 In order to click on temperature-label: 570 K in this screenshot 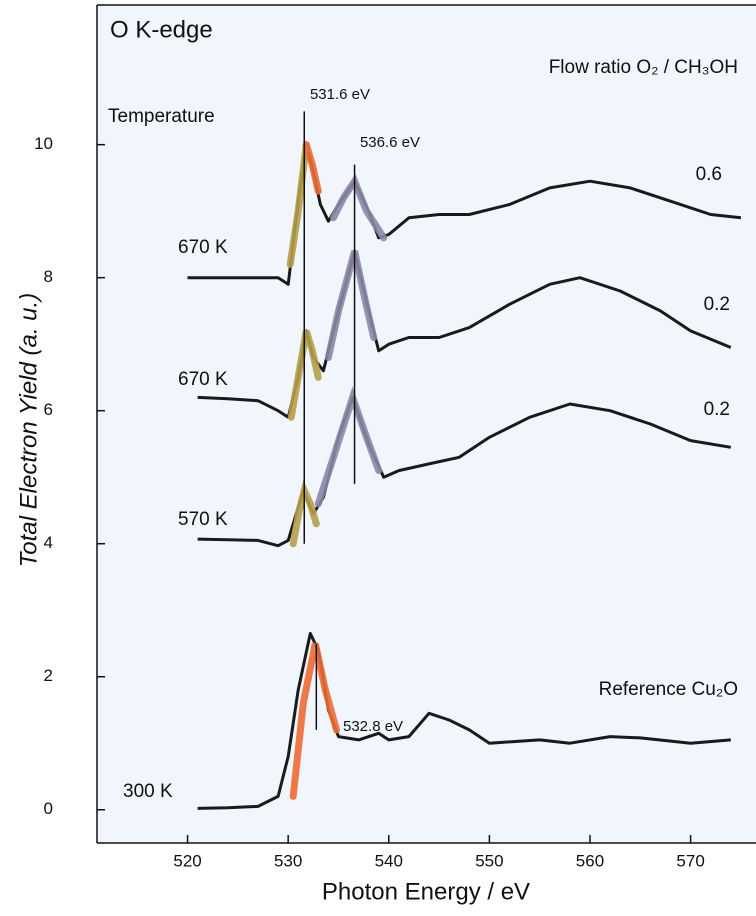, I will do `click(203, 519)`.